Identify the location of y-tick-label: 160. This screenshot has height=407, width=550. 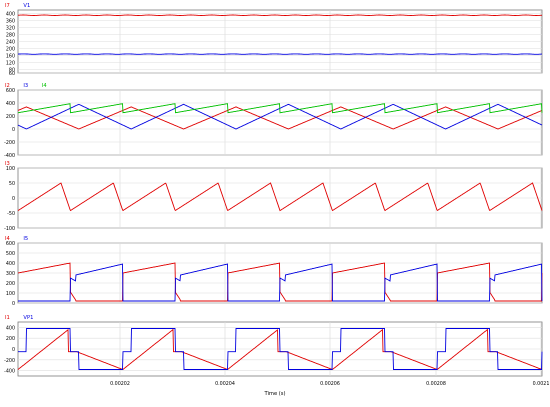
(10, 57).